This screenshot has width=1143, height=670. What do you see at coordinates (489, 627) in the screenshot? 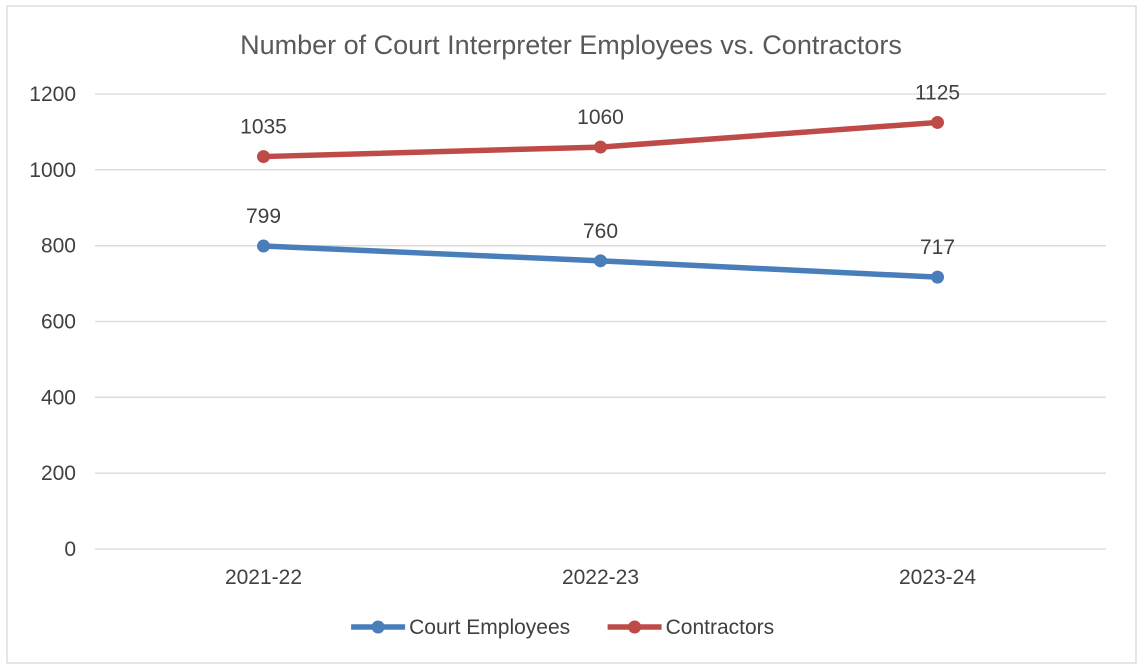
I see `legend-label-court-employees: Court Employees` at bounding box center [489, 627].